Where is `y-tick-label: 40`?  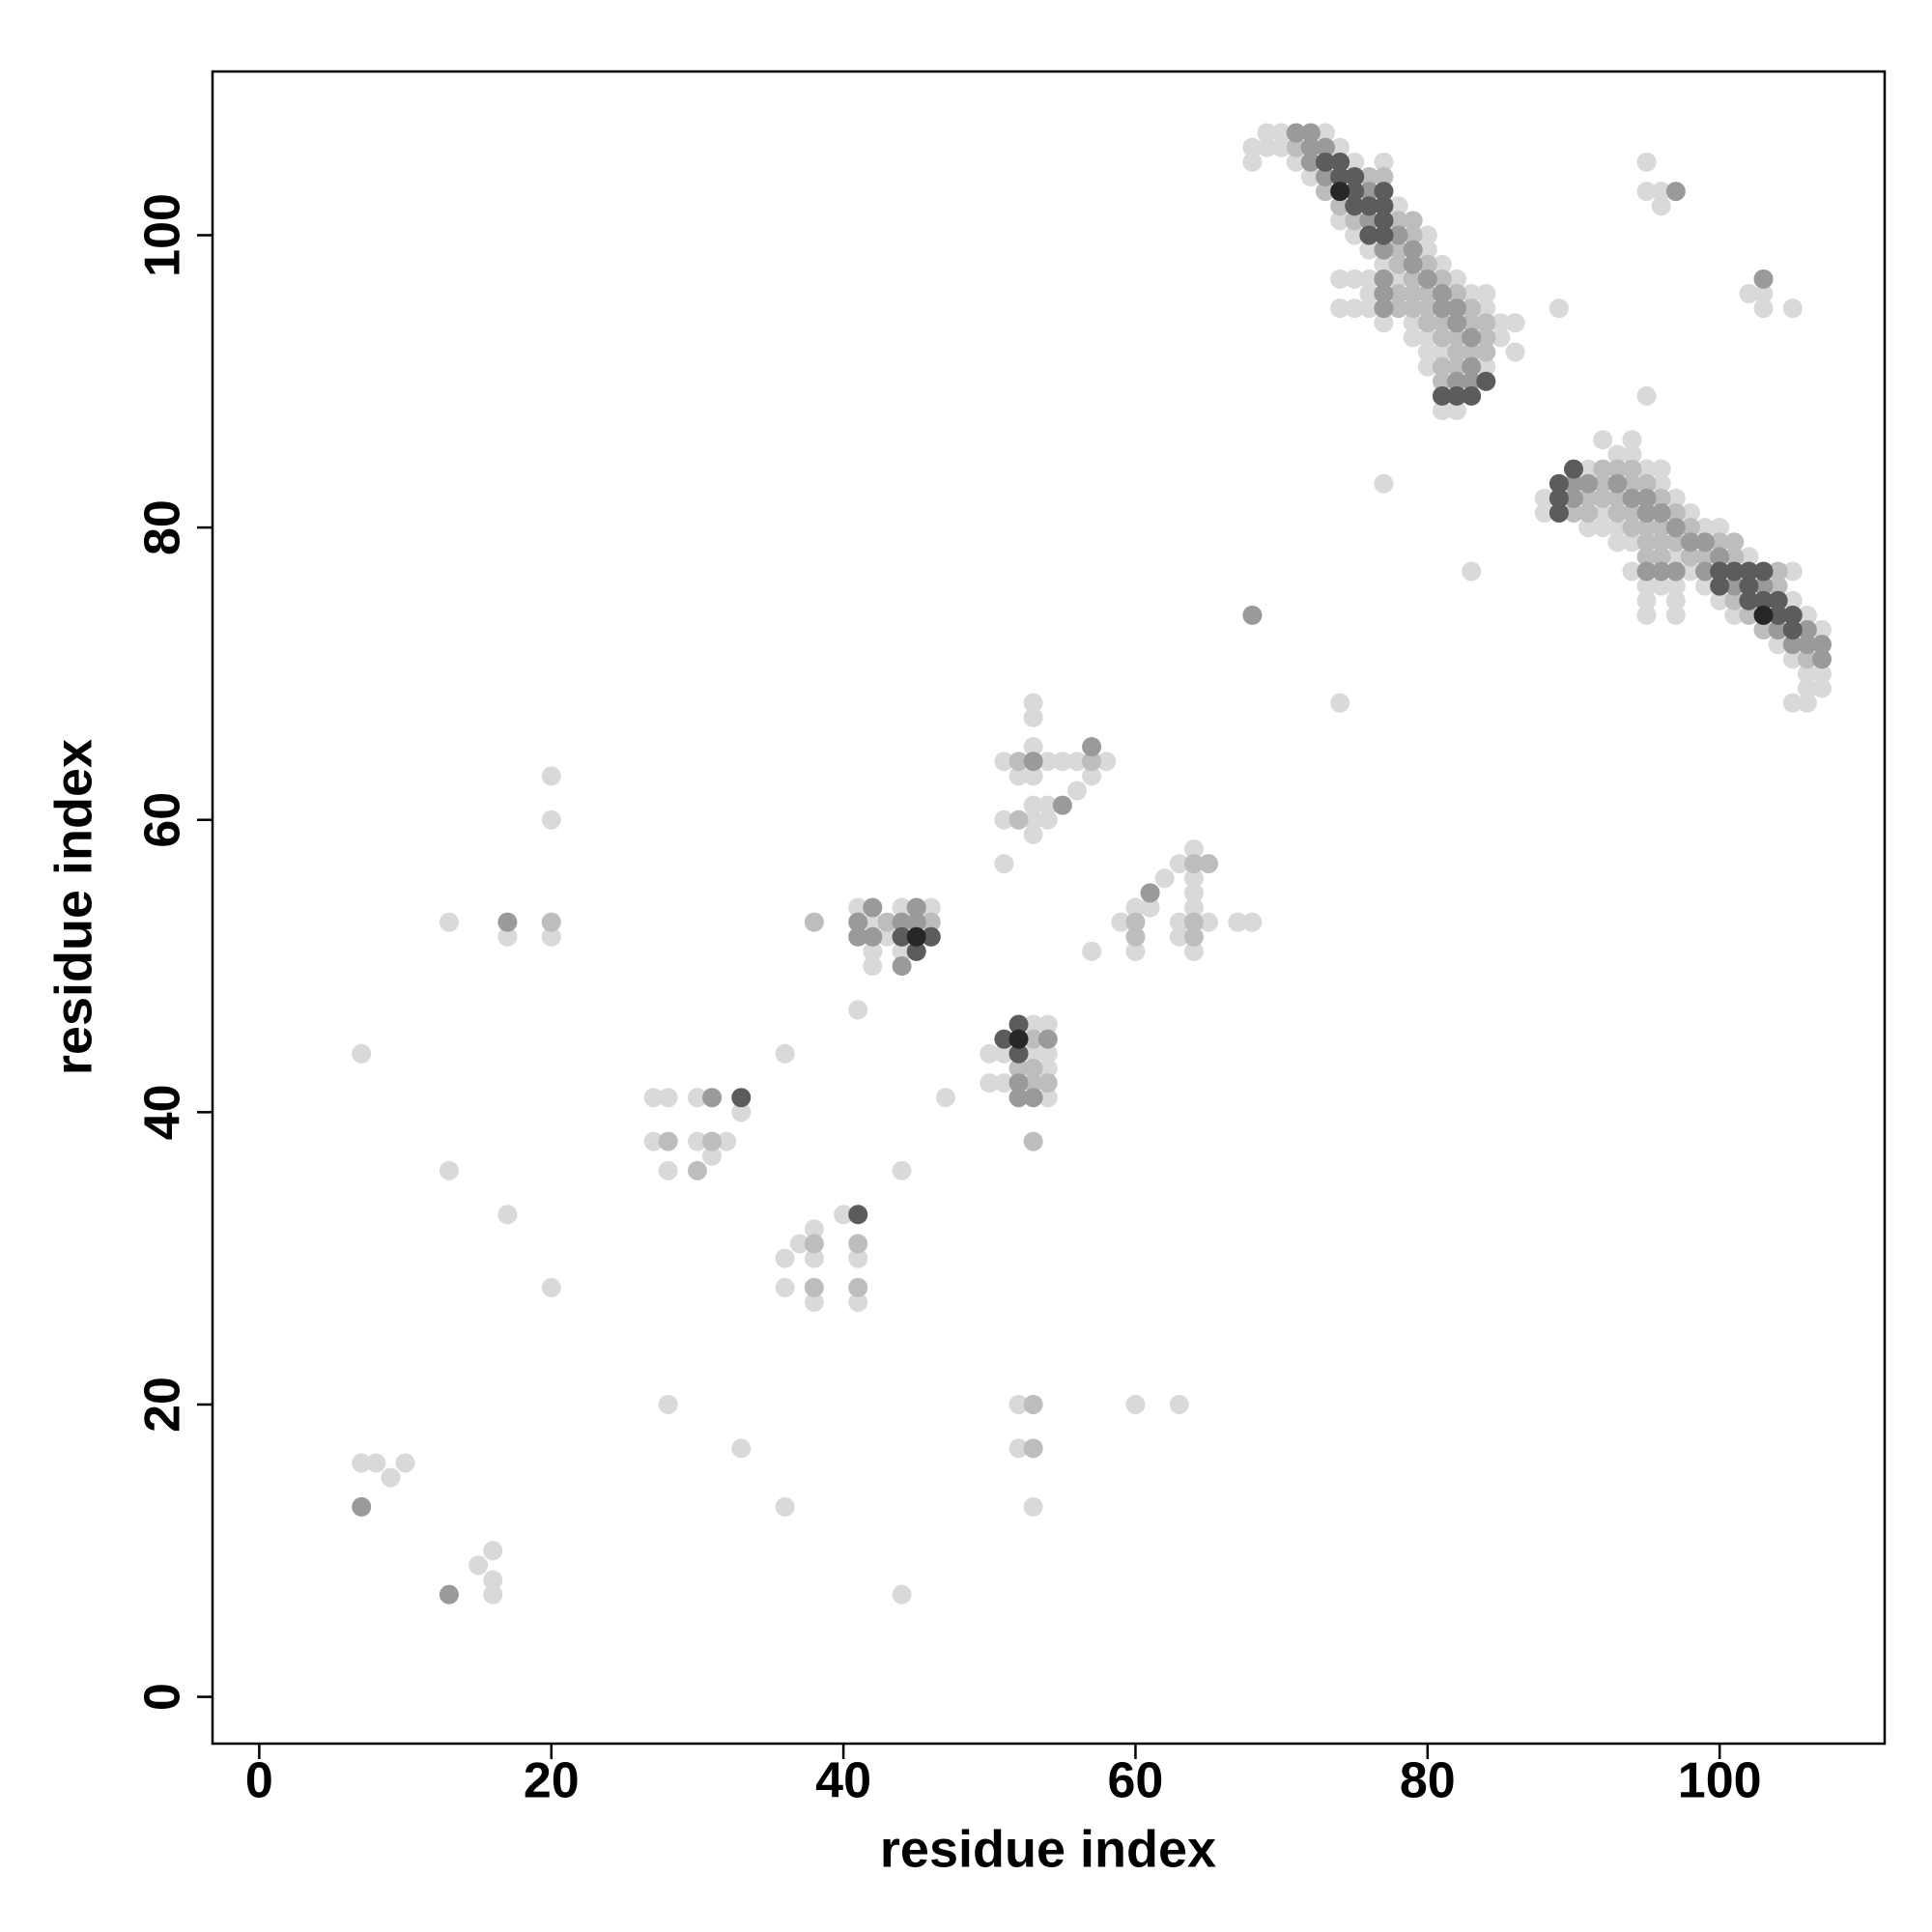
y-tick-label: 40 is located at coordinates (163, 1112).